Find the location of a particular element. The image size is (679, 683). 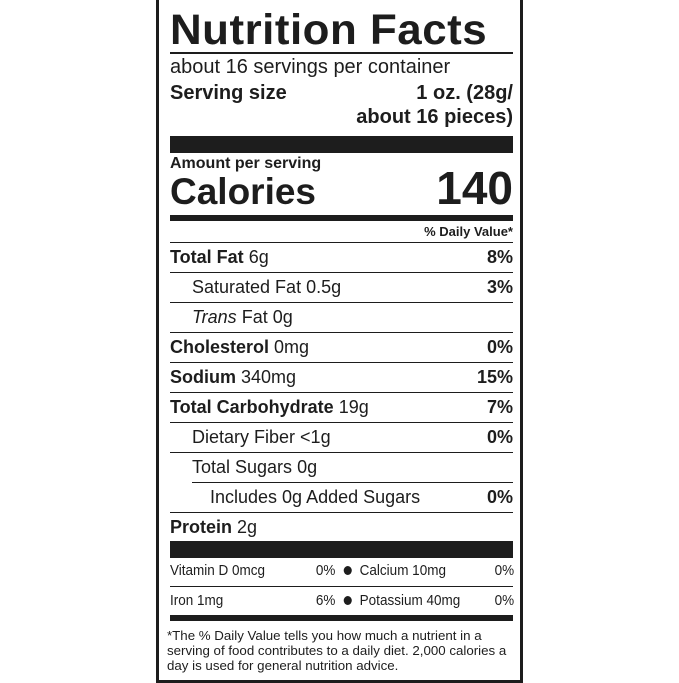

vitamin-left-dv: 6% is located at coordinates (325, 600).